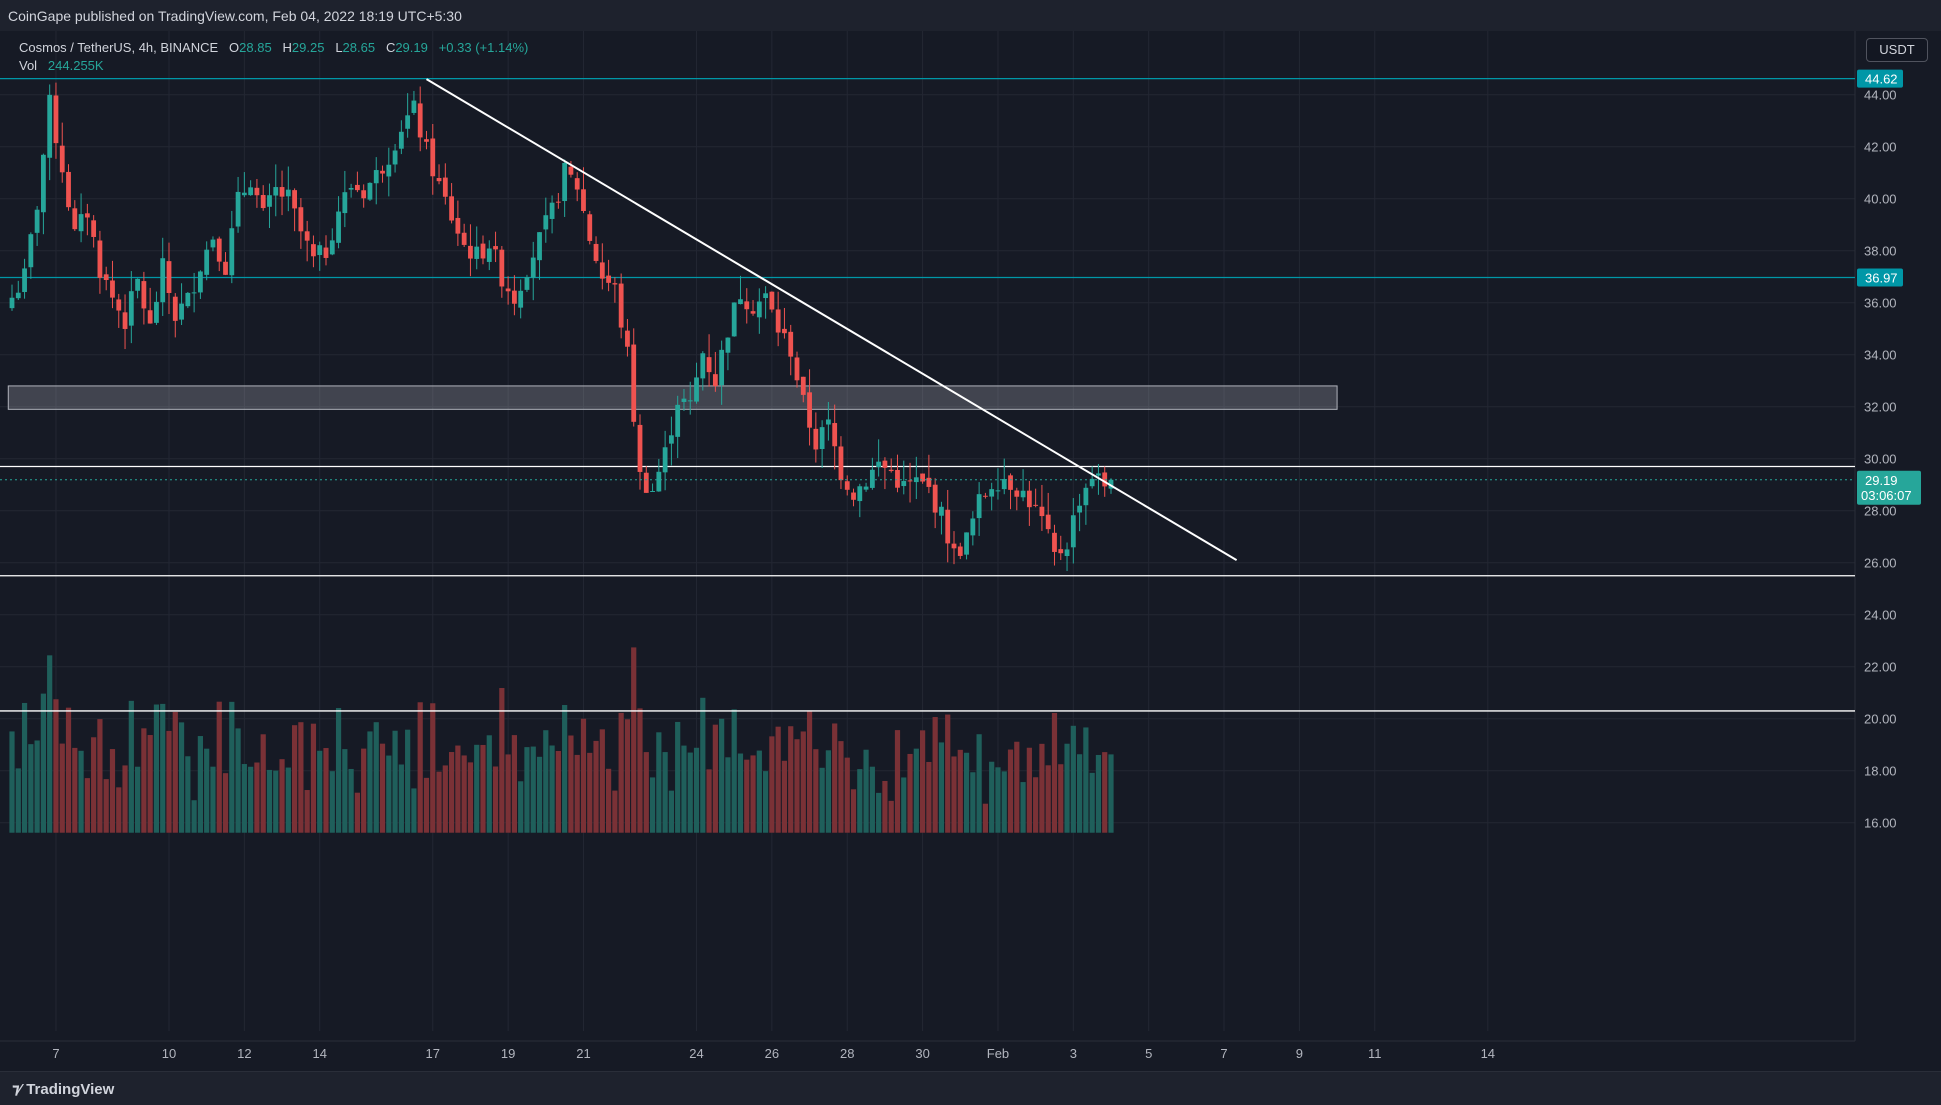 This screenshot has height=1105, width=1941. What do you see at coordinates (1880, 615) in the screenshot?
I see `price-tick-label: 24.00` at bounding box center [1880, 615].